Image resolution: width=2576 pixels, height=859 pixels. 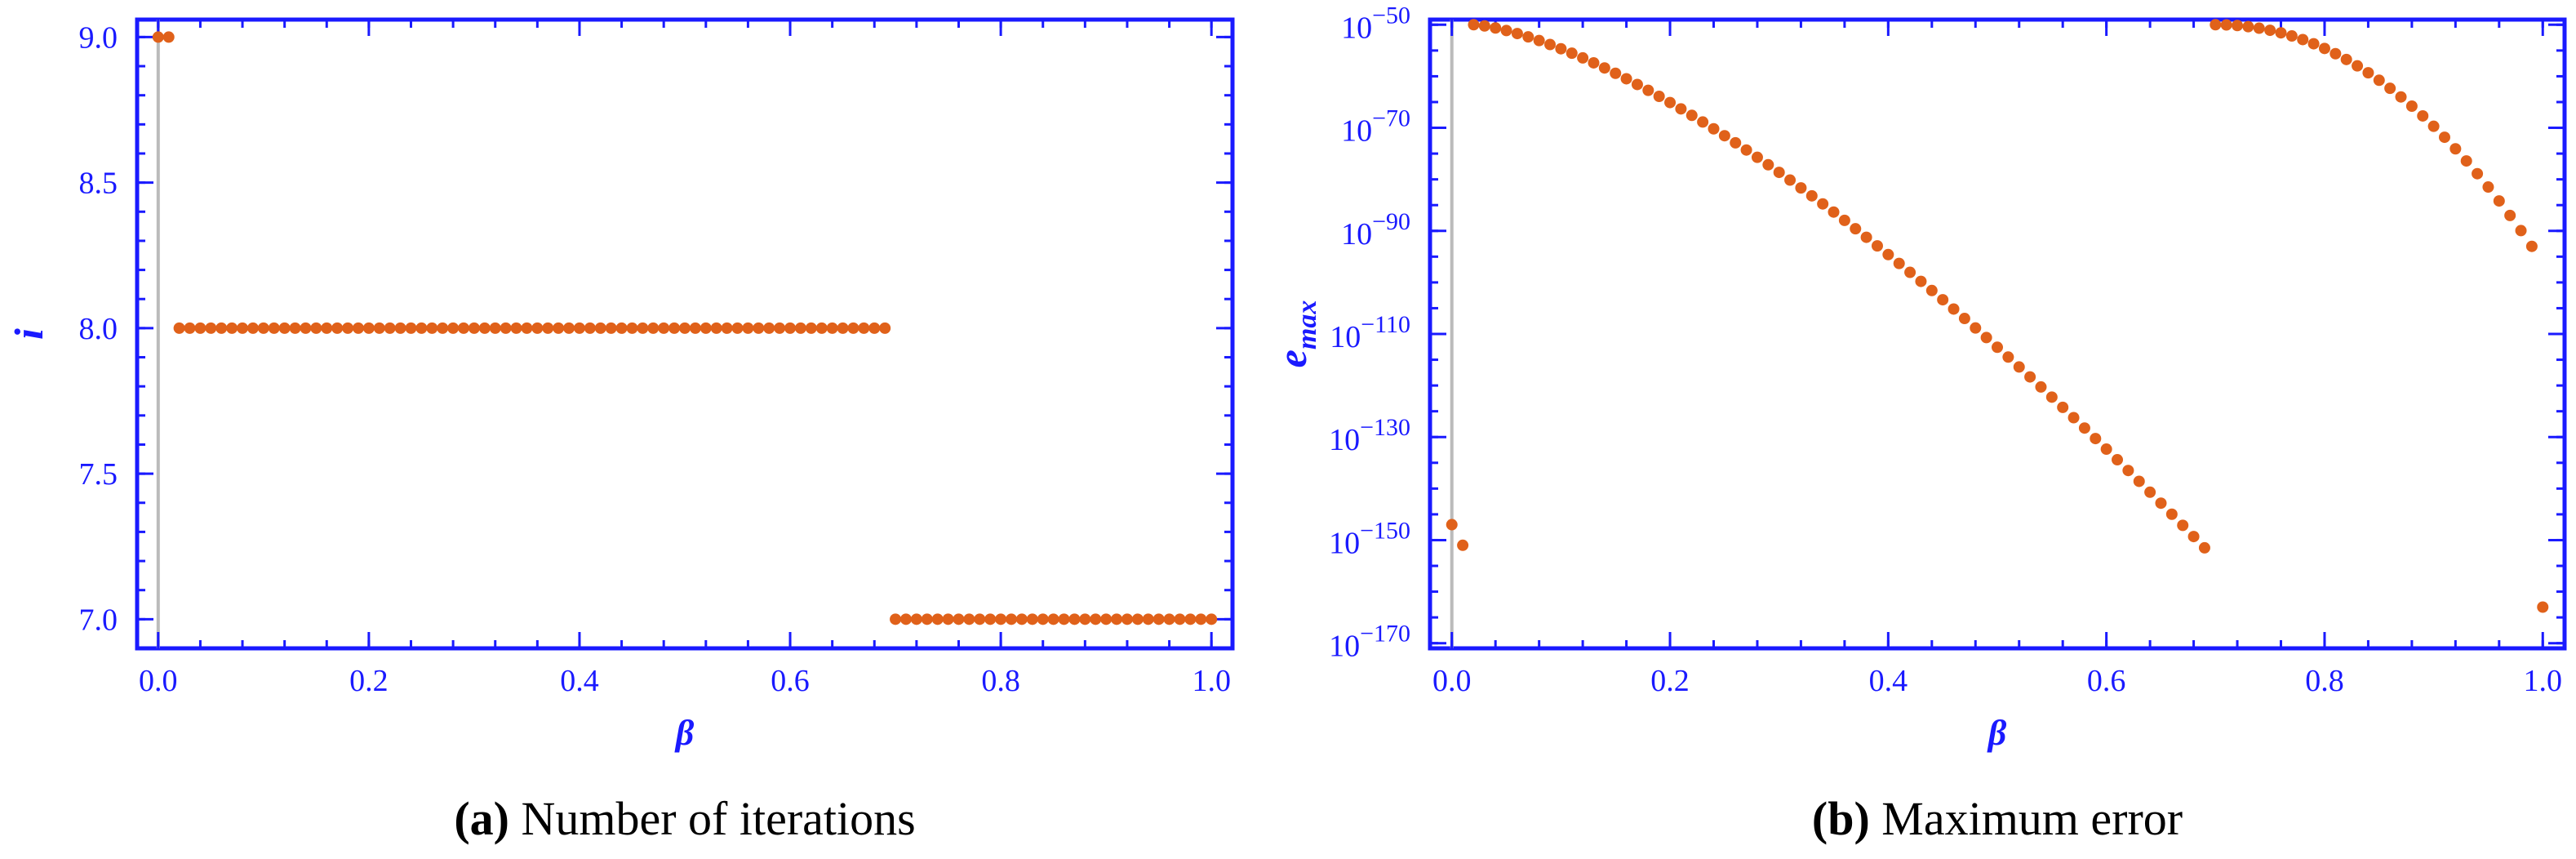 I want to click on y-tick-label: 10−130, so click(x=1369, y=436).